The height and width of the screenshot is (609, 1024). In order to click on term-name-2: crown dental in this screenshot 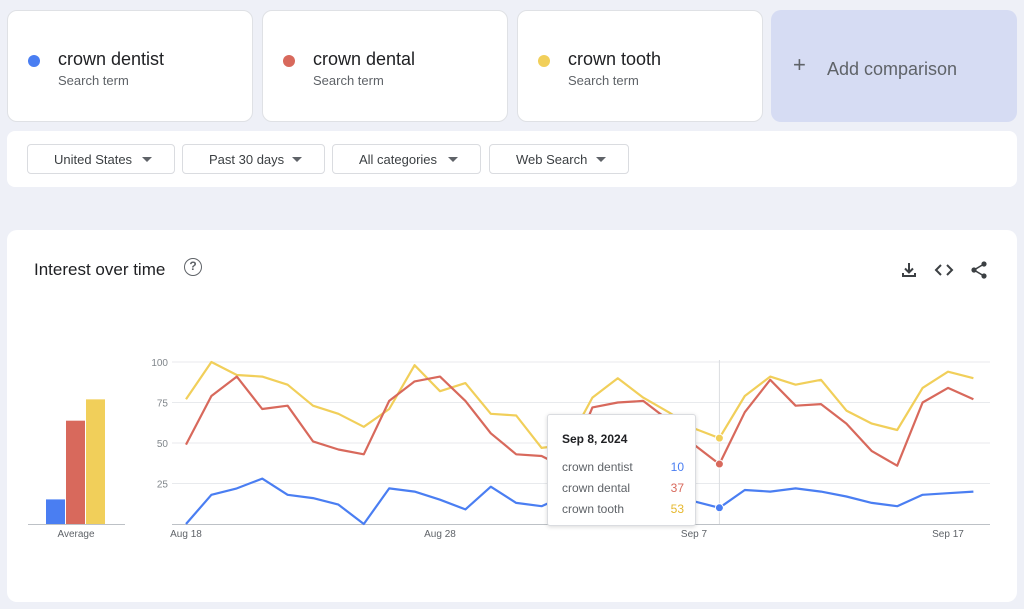, I will do `click(364, 59)`.